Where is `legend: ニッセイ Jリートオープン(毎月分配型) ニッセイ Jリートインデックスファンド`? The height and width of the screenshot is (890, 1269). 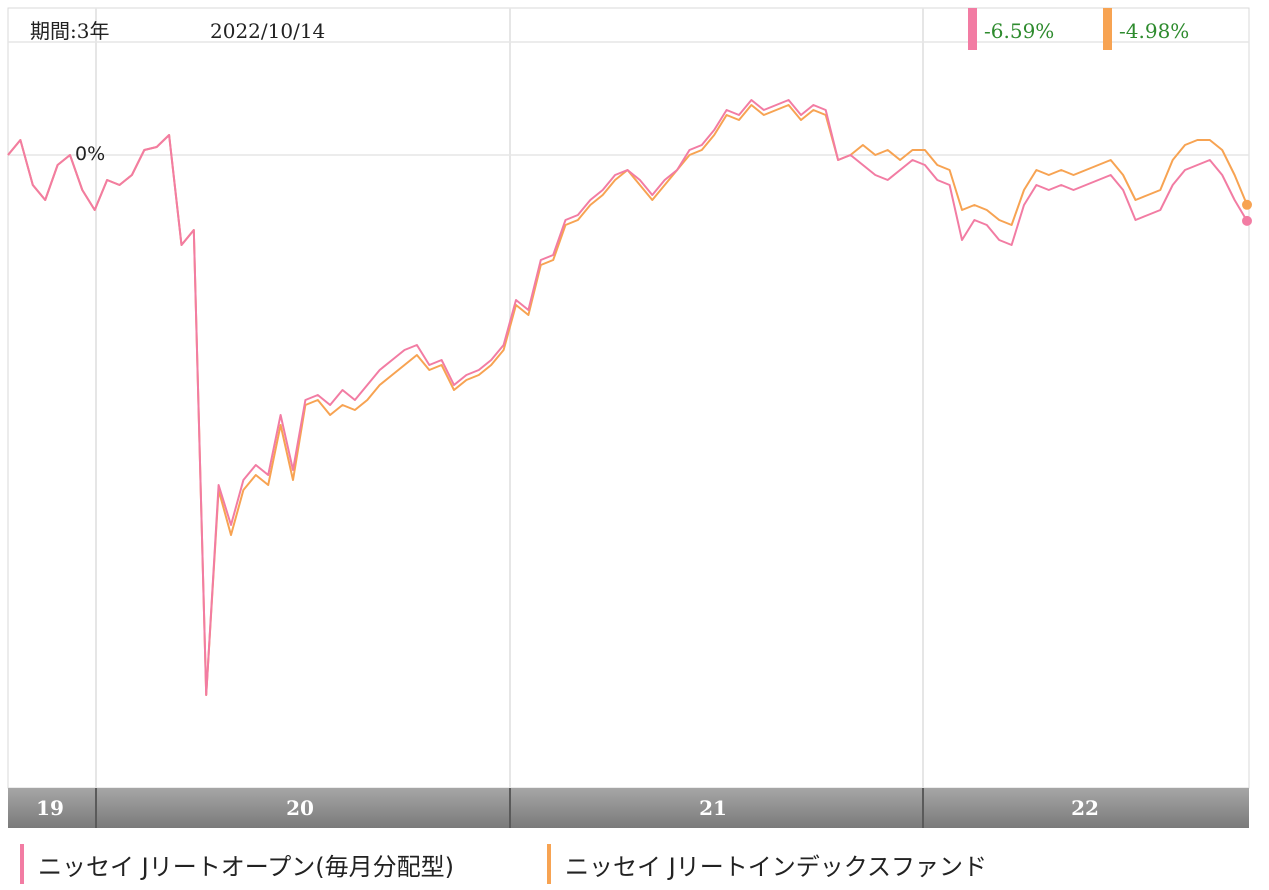
legend: ニッセイ Jリートオープン(毎月分配型) ニッセイ Jリートインデックスファンド is located at coordinates (634, 861).